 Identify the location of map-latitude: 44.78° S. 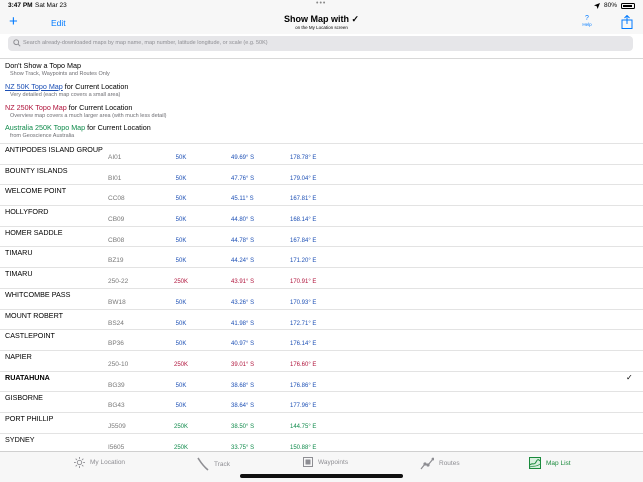
(243, 240).